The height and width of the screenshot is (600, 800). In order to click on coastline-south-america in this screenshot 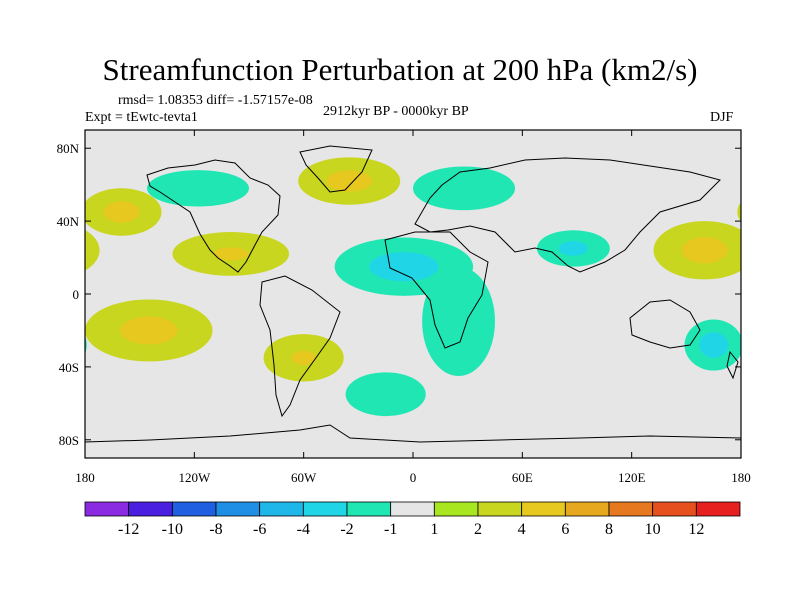, I will do `click(300, 346)`.